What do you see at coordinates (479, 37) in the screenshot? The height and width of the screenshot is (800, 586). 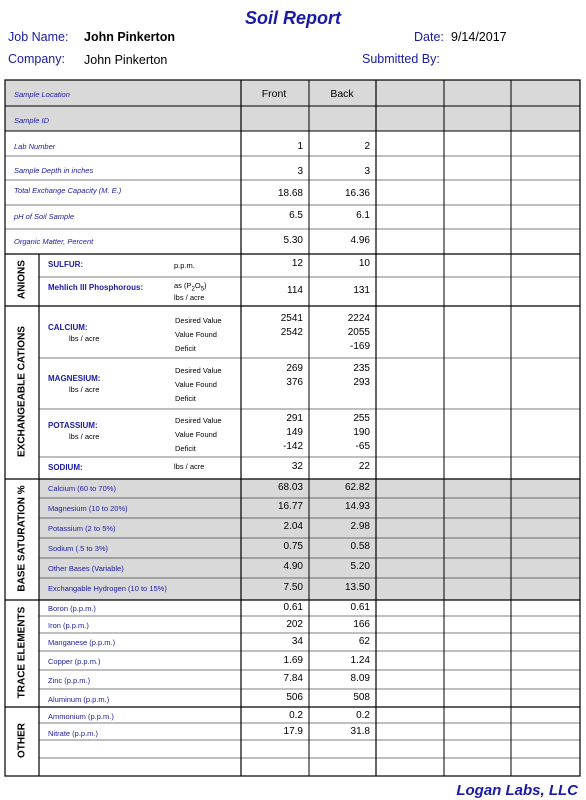 I see `date-value: 9/14/2017` at bounding box center [479, 37].